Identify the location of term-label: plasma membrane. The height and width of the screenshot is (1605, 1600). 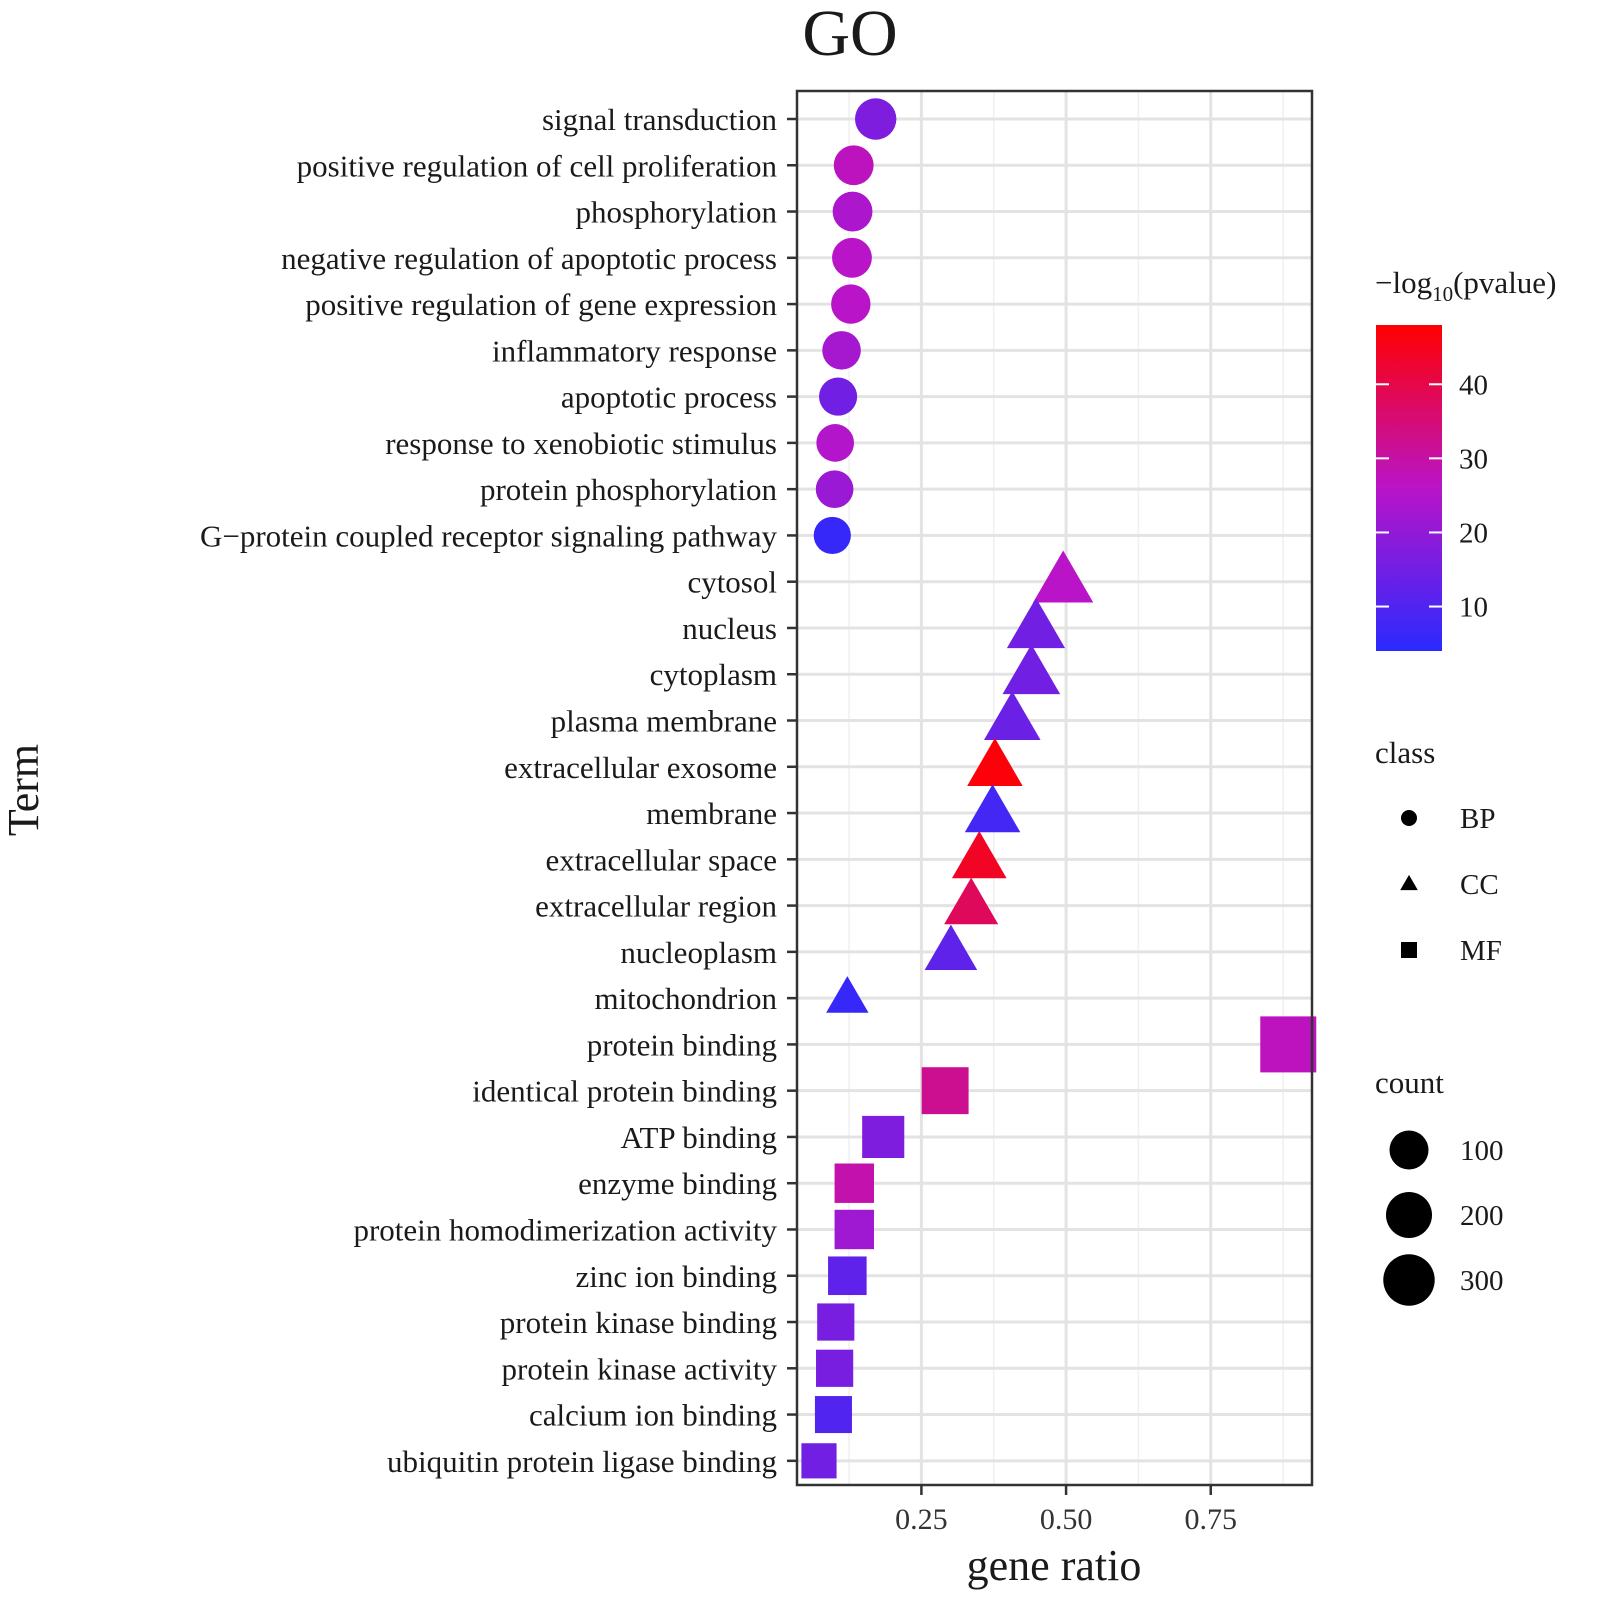
(664, 721).